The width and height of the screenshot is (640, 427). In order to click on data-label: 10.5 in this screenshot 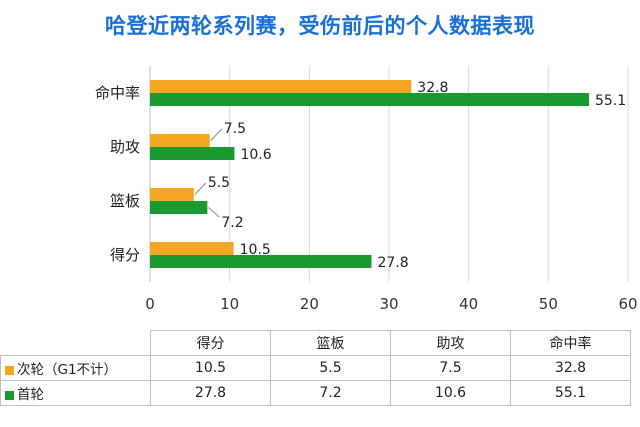, I will do `click(255, 250)`.